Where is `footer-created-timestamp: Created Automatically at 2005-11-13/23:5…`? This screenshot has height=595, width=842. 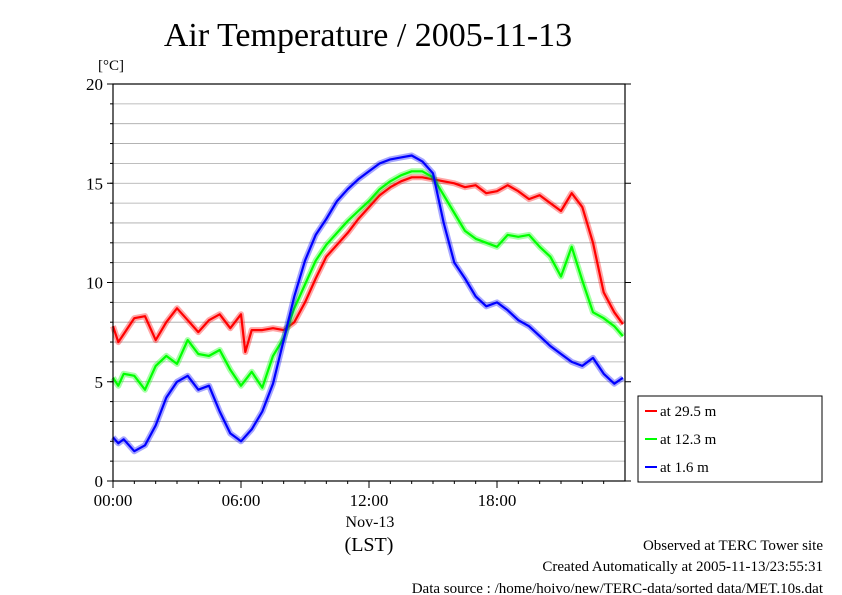
footer-created-timestamp: Created Automatically at 2005-11-13/23:5… is located at coordinates (682, 567).